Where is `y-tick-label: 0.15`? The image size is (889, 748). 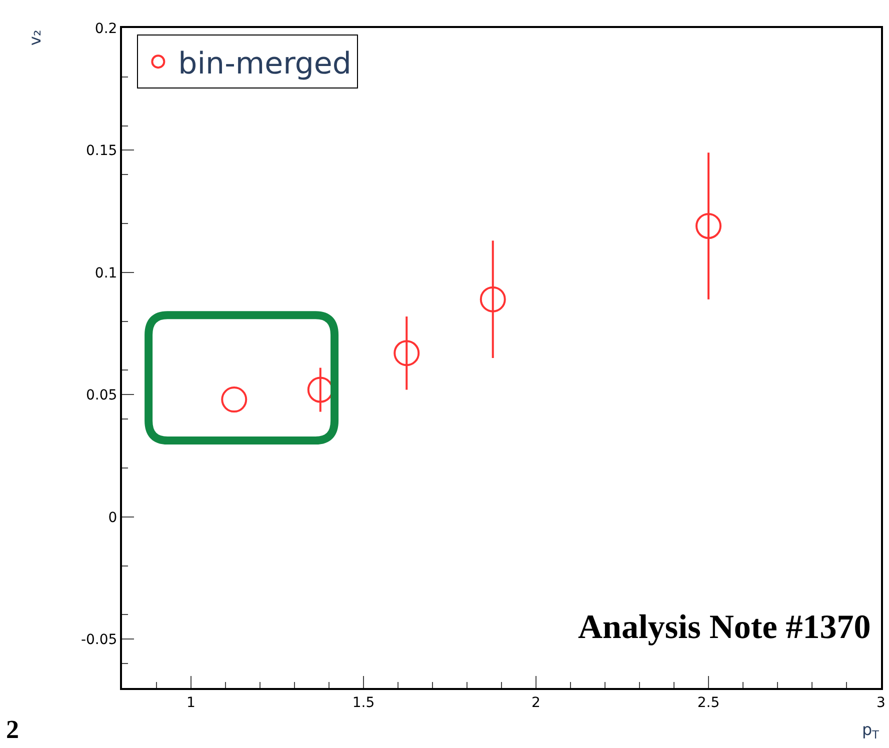
y-tick-label: 0.15 is located at coordinates (102, 151).